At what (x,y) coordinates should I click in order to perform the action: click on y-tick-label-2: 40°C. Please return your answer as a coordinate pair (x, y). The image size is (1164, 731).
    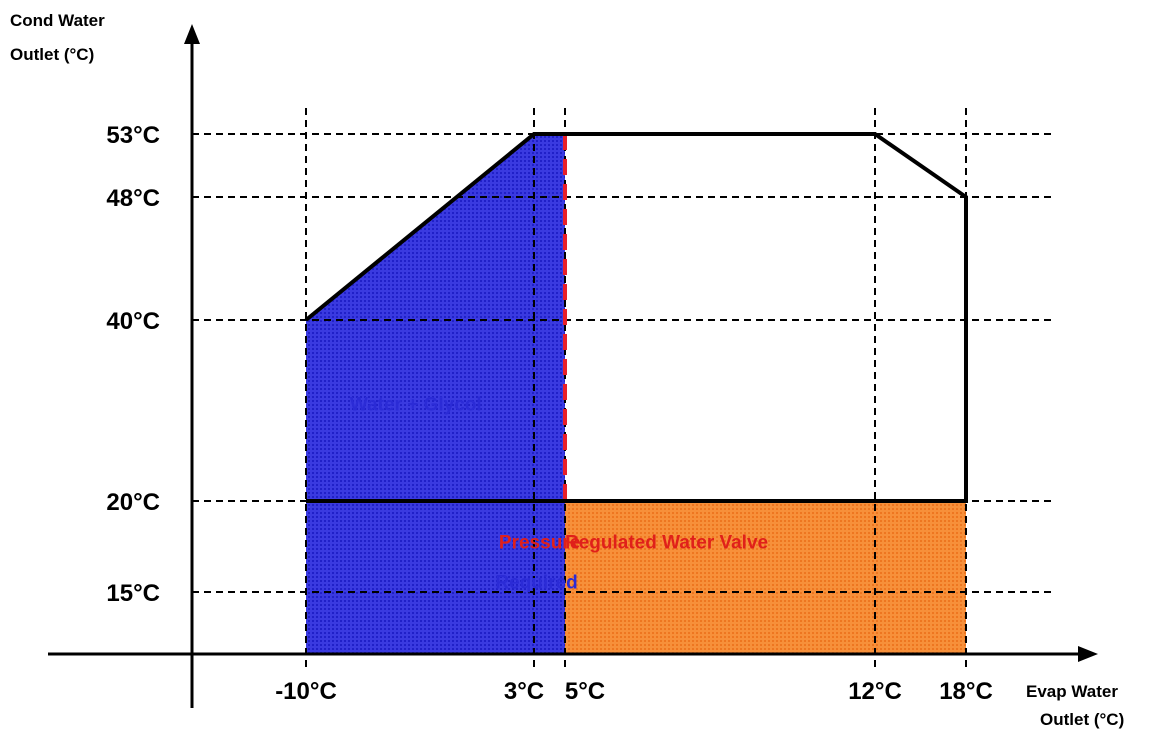
    Looking at the image, I should click on (133, 321).